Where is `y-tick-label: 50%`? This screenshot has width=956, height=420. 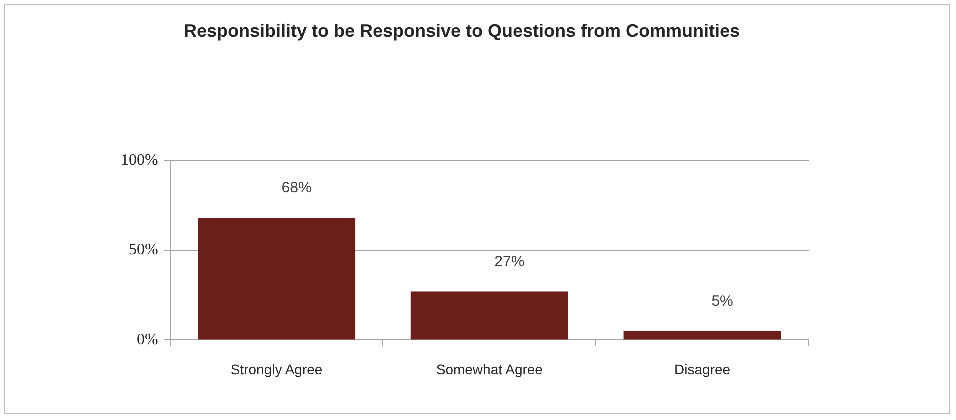 y-tick-label: 50% is located at coordinates (143, 250).